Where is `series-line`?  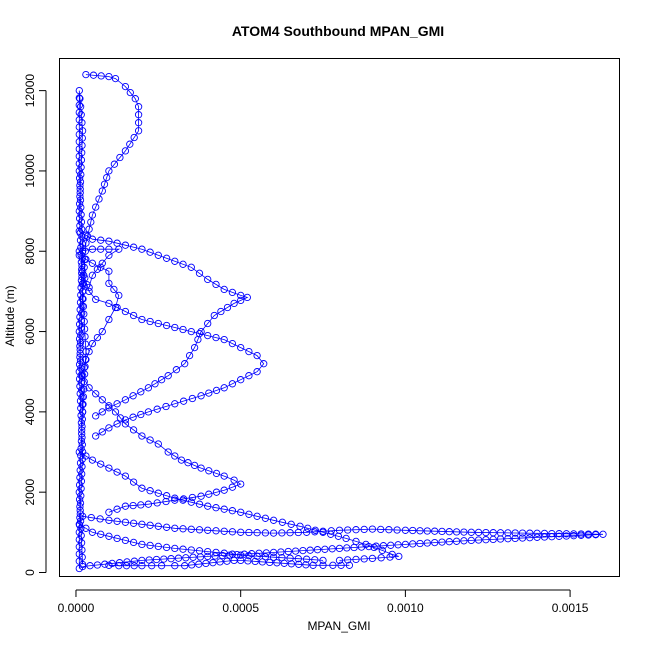 series-line is located at coordinates (160, 383).